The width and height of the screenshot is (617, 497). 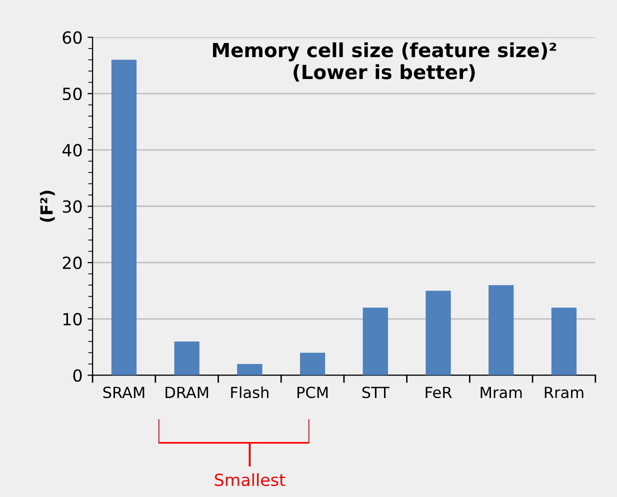 What do you see at coordinates (313, 392) in the screenshot?
I see `x-tick-label: PCM` at bounding box center [313, 392].